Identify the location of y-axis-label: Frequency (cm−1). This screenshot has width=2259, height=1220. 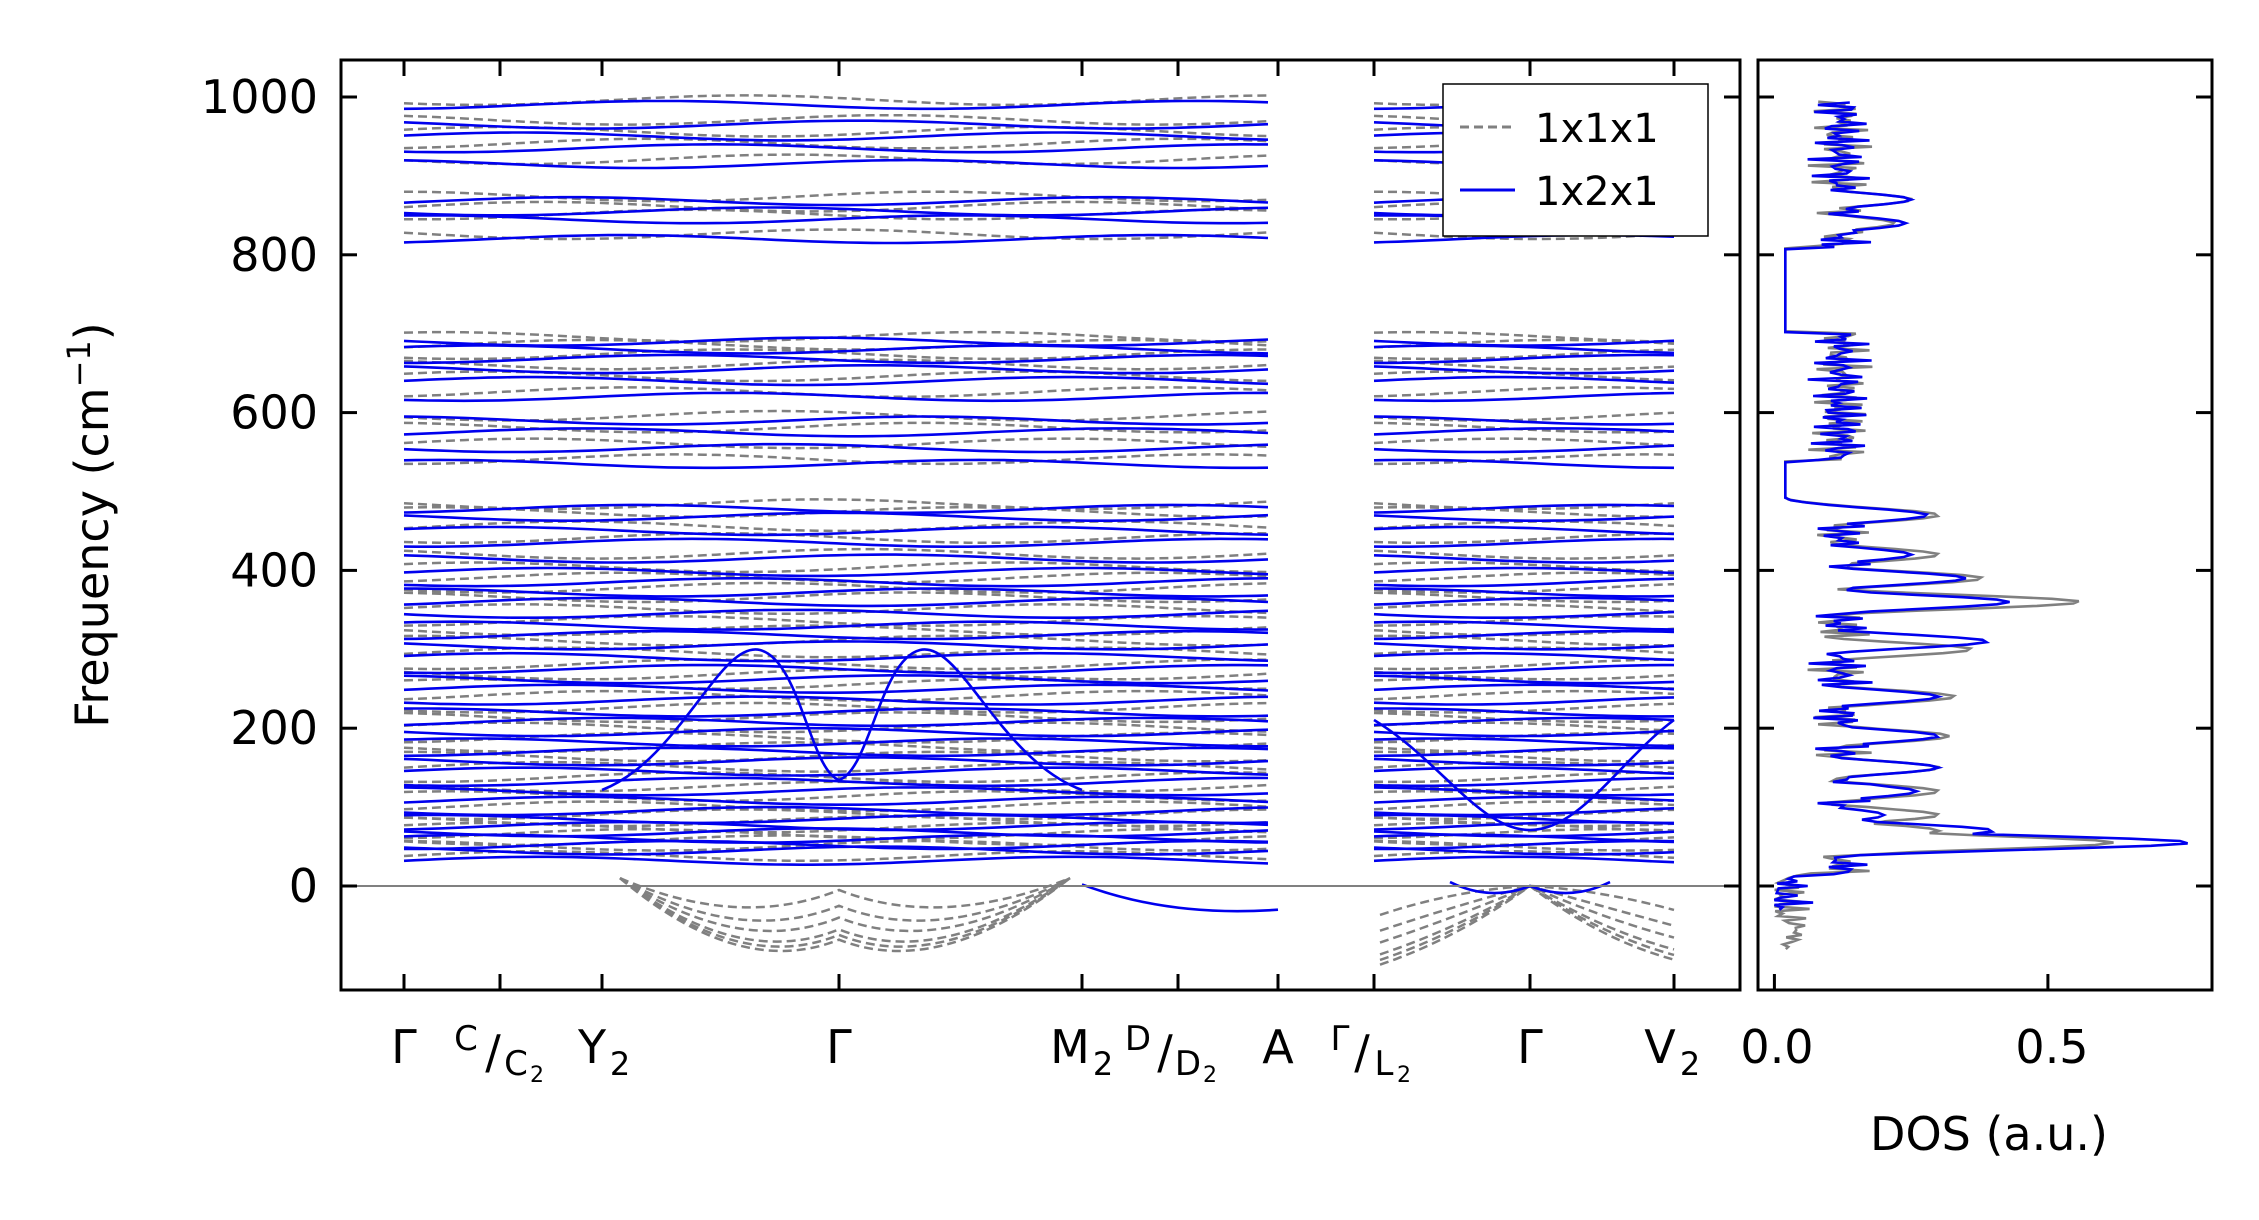
(89, 524).